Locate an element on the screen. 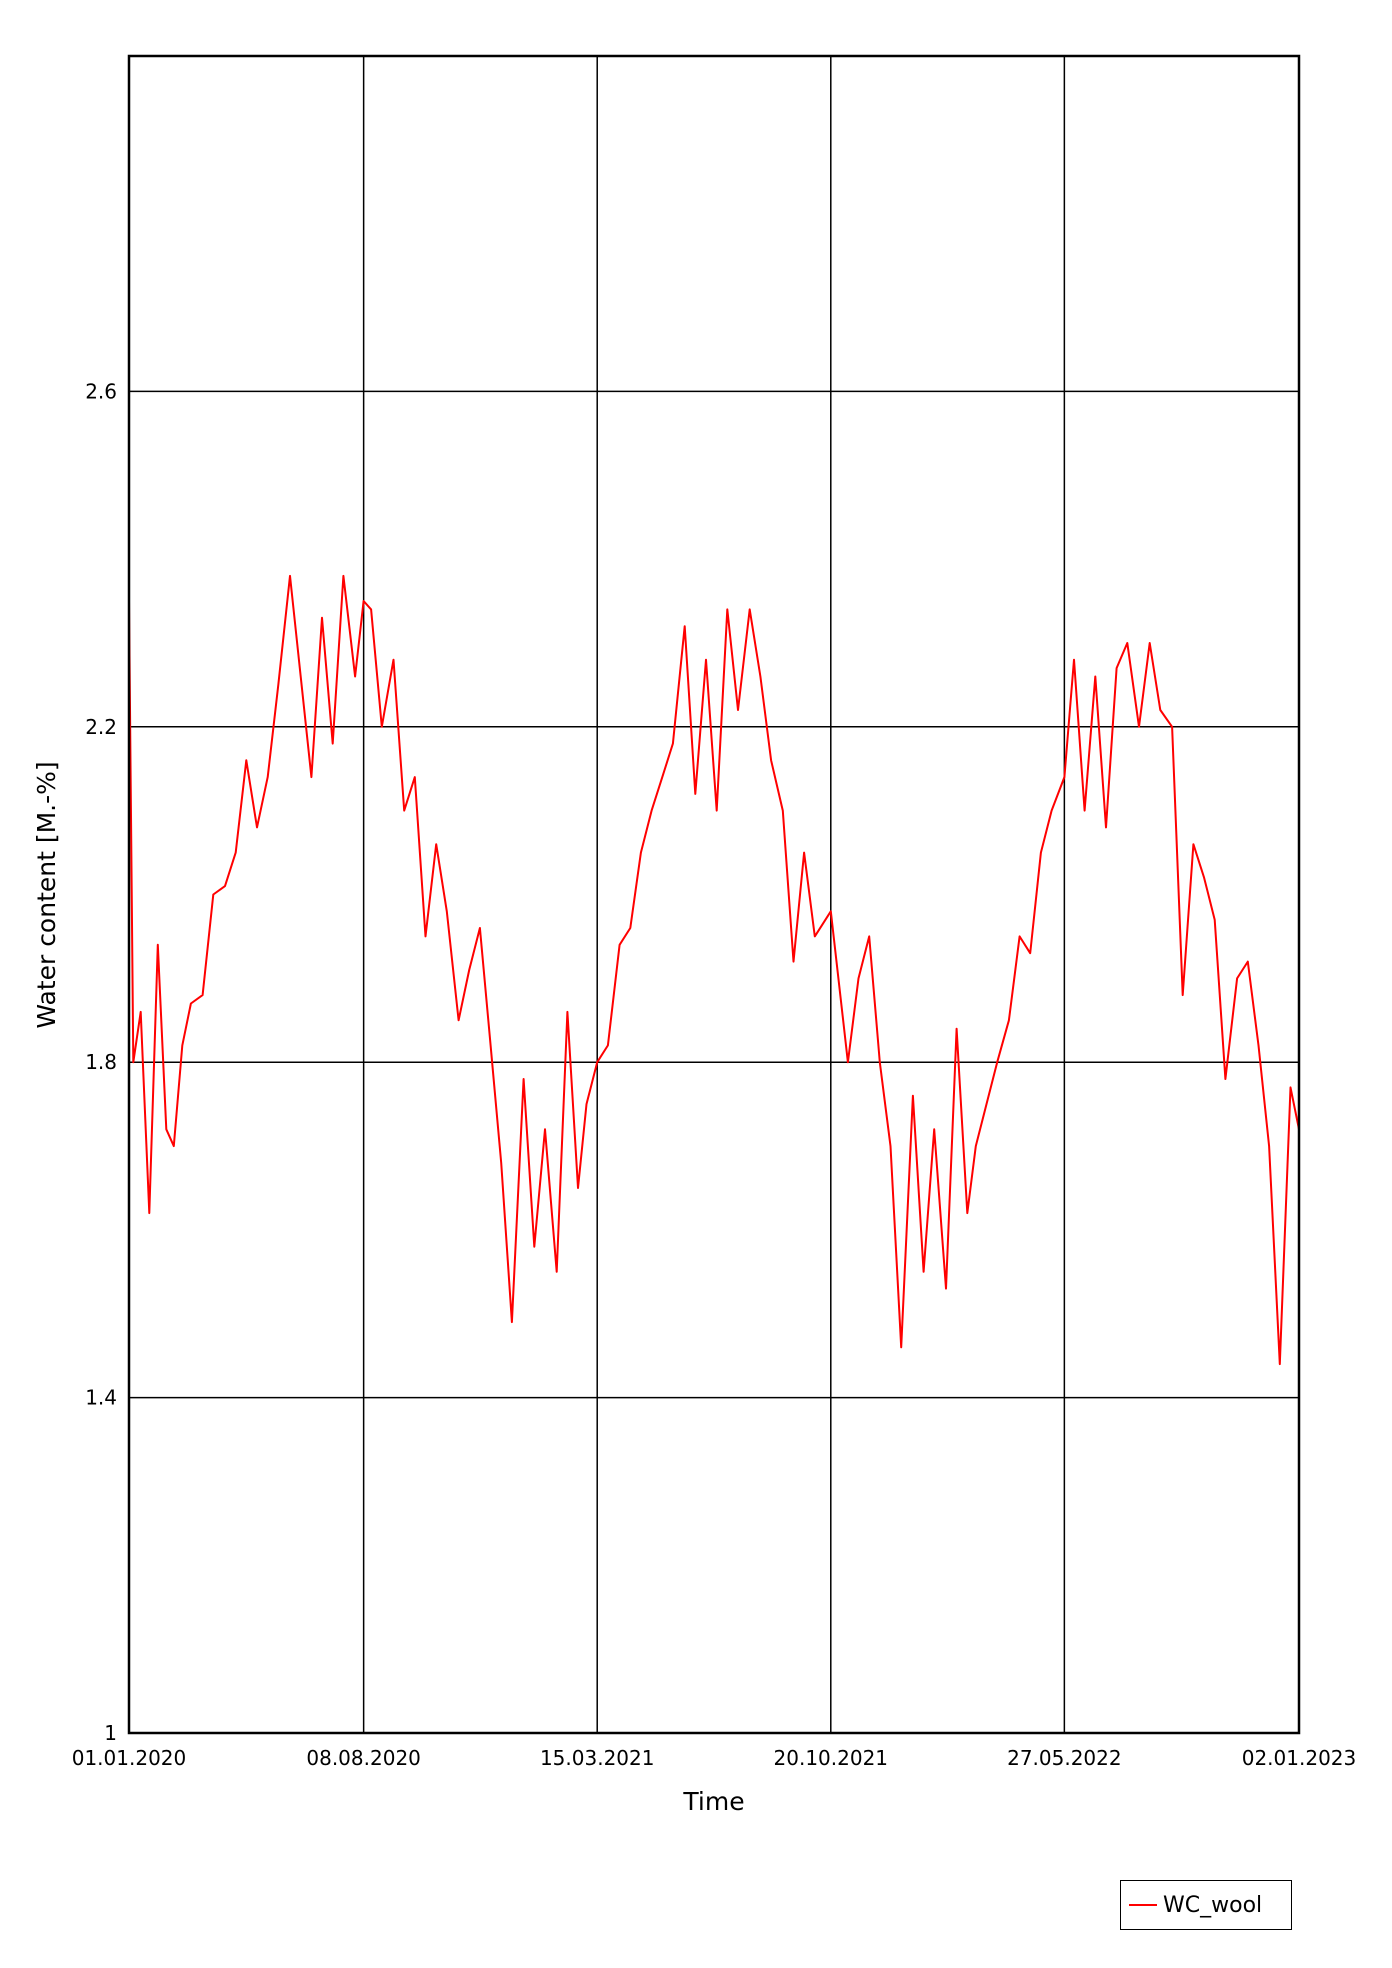 The width and height of the screenshot is (1392, 1968). y-tick-labels: 1 1.4 1.8 2.2 2.6 is located at coordinates (101, 1062).